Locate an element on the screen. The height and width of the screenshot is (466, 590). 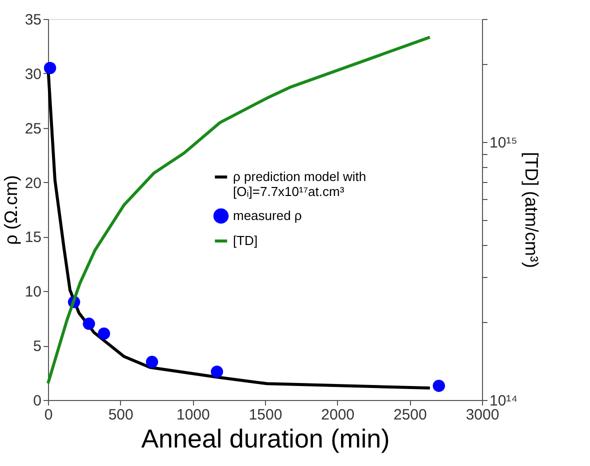
x-axis-title: Anneal duration (min) is located at coordinates (265, 439).